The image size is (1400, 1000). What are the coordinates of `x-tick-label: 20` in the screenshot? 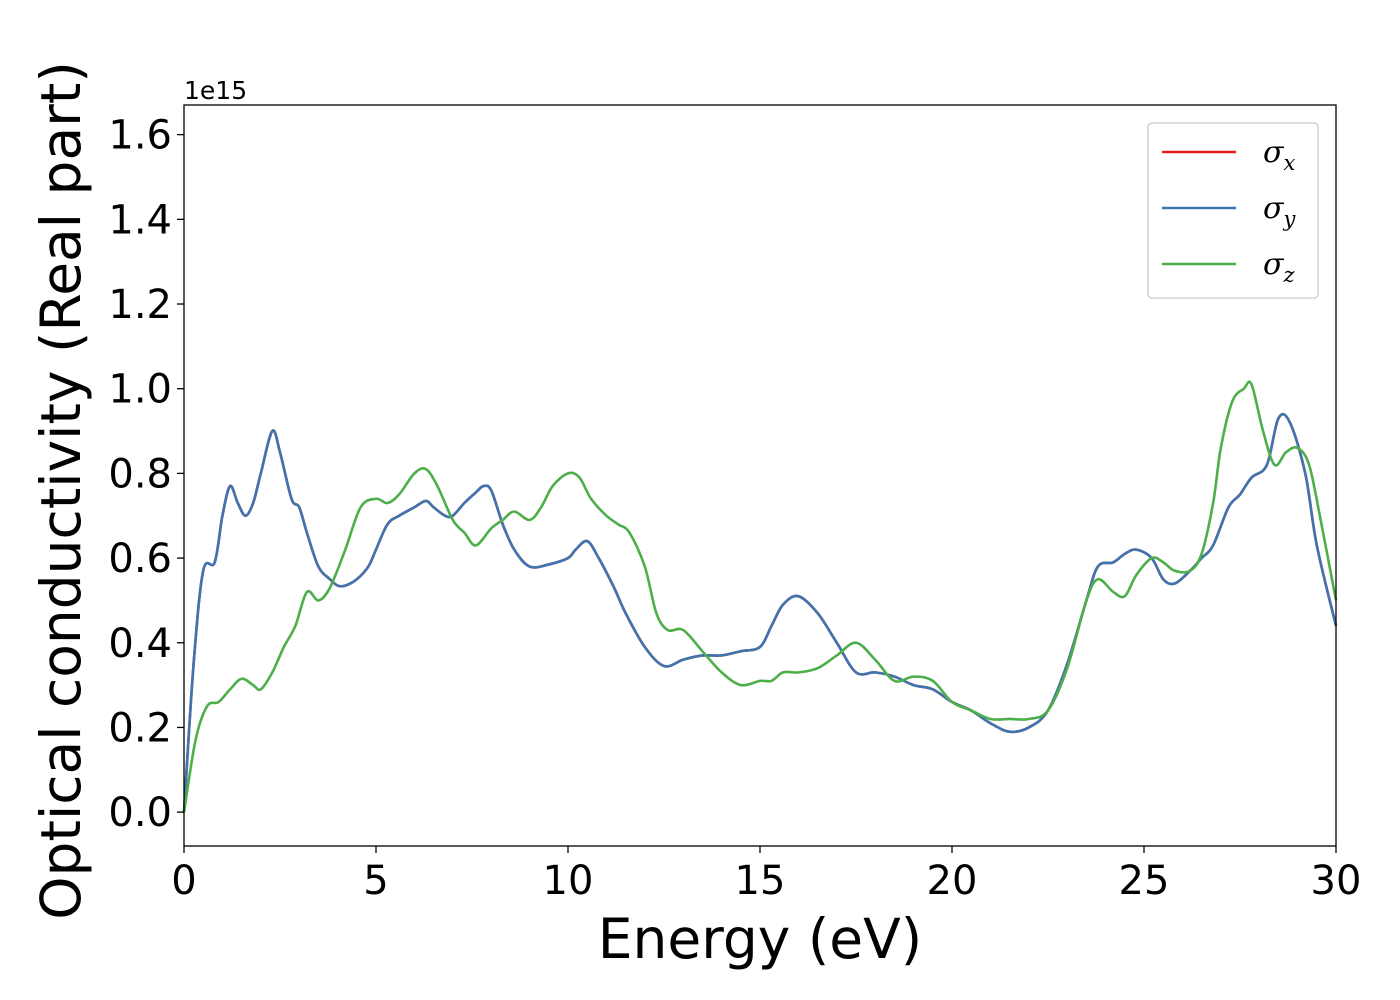 It's located at (952, 881).